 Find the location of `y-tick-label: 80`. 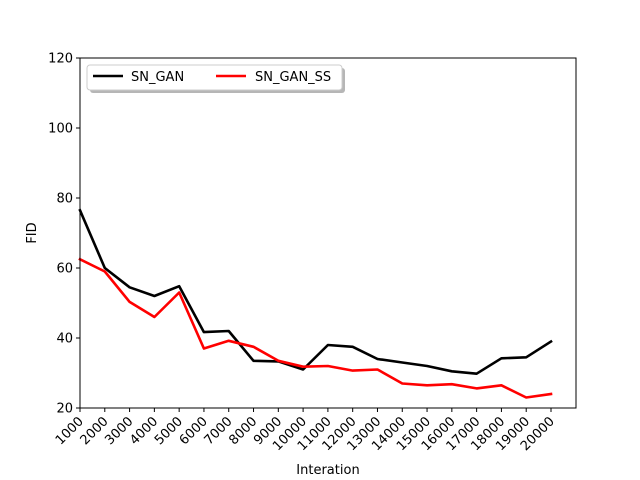

y-tick-label: 80 is located at coordinates (64, 199).